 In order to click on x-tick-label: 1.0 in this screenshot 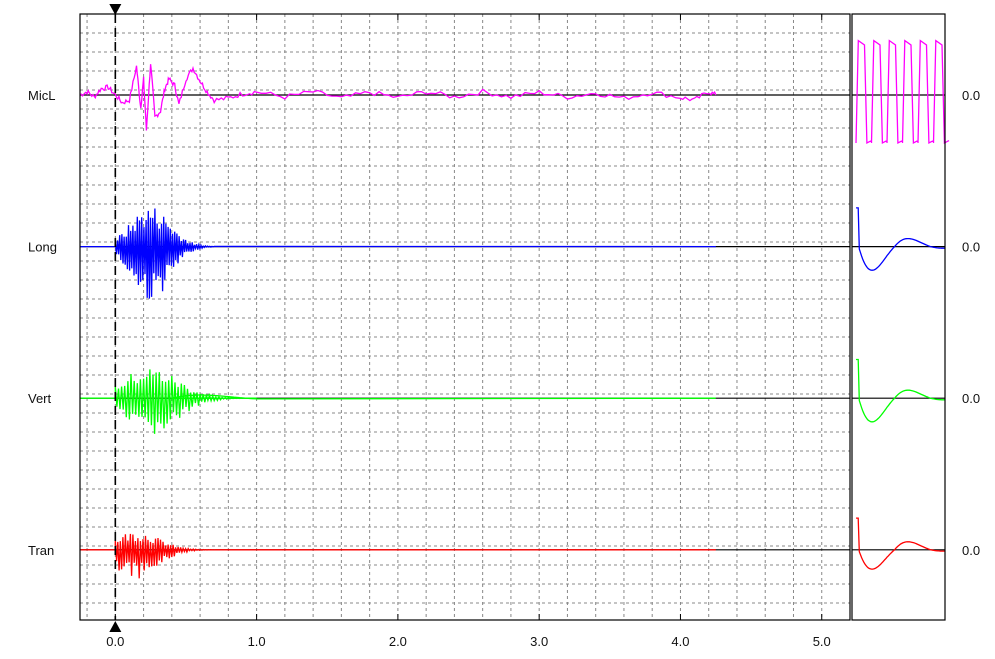, I will do `click(257, 641)`.